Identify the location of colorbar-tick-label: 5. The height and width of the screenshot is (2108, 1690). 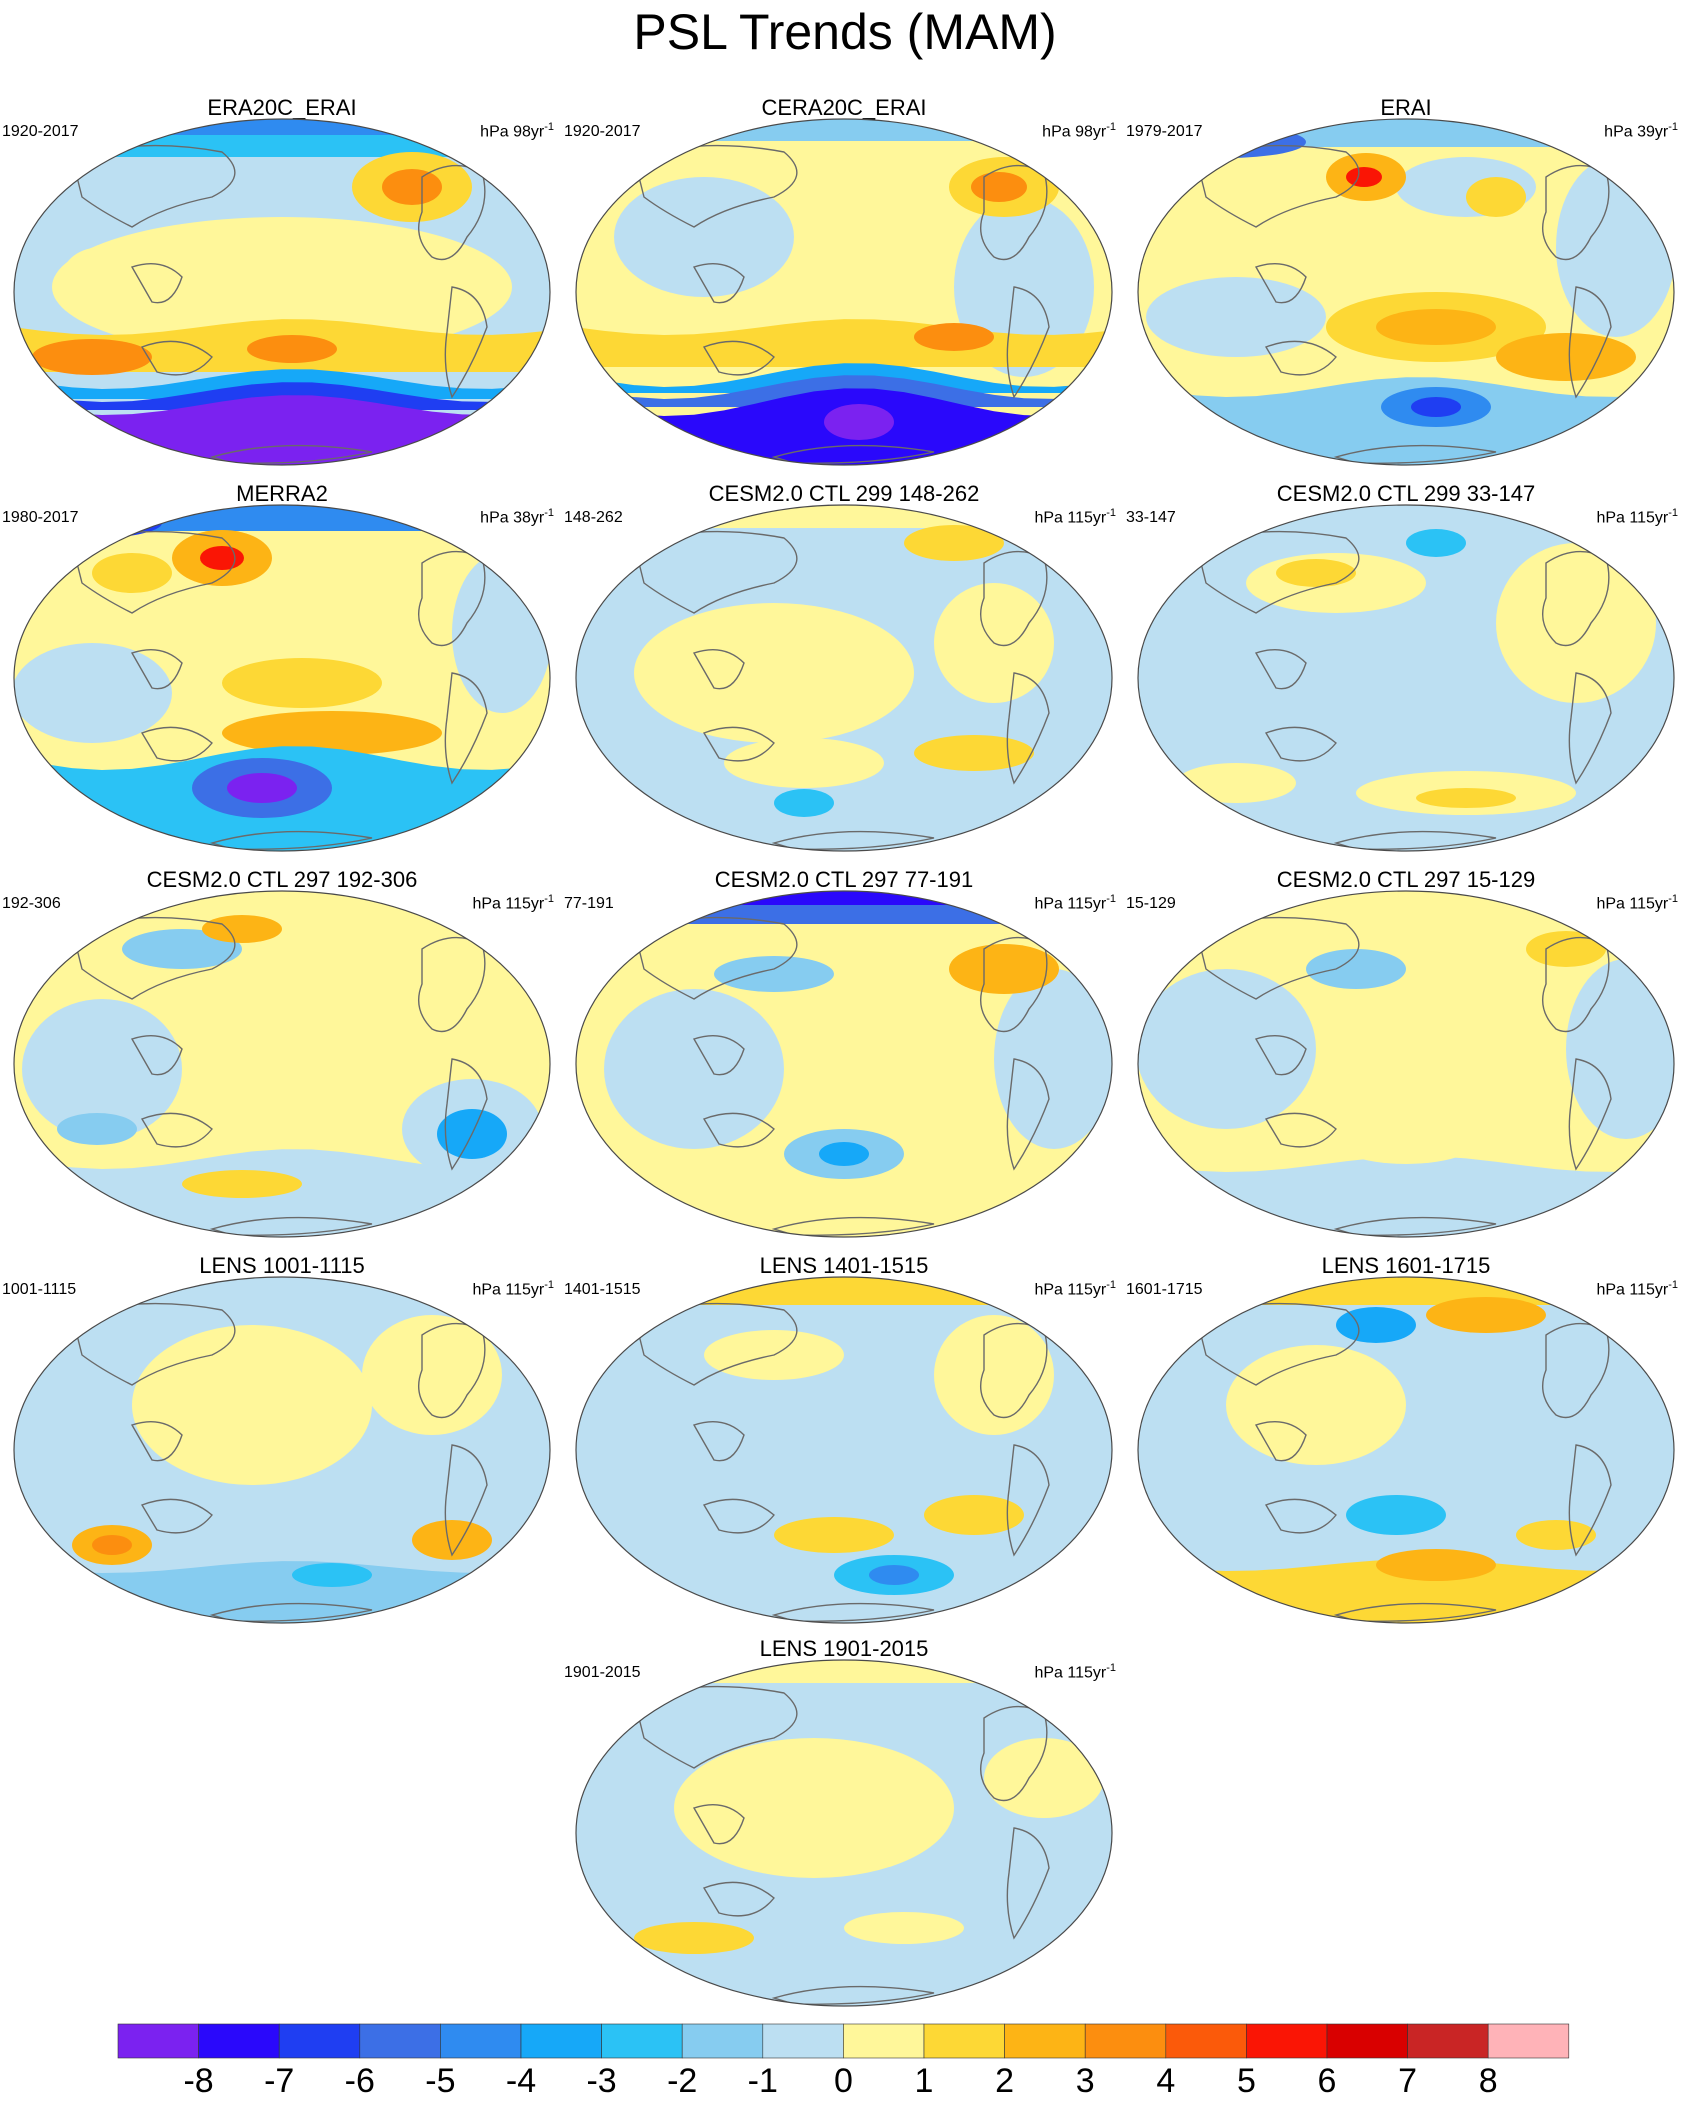
(1246, 2081).